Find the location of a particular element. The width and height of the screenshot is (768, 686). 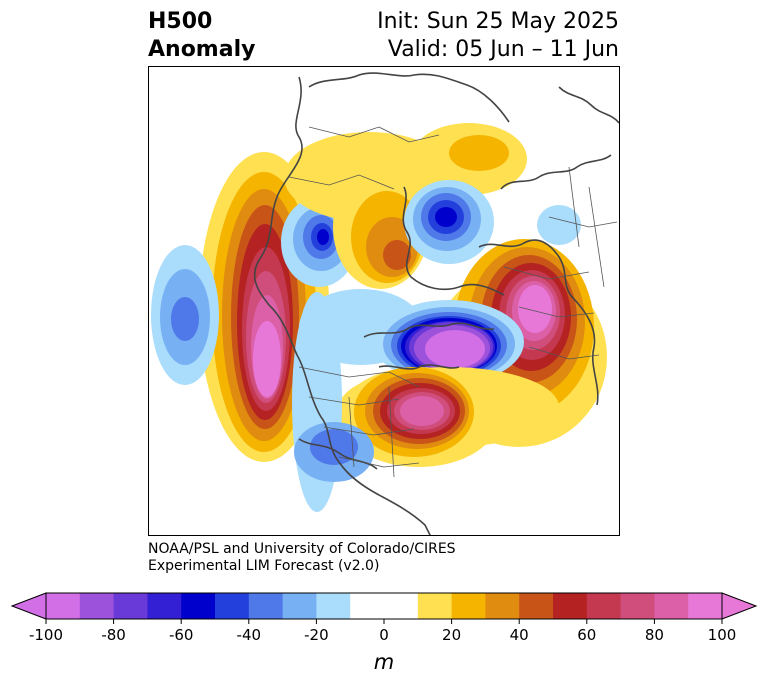

anomaly-center-negative is located at coordinates (411, 336).